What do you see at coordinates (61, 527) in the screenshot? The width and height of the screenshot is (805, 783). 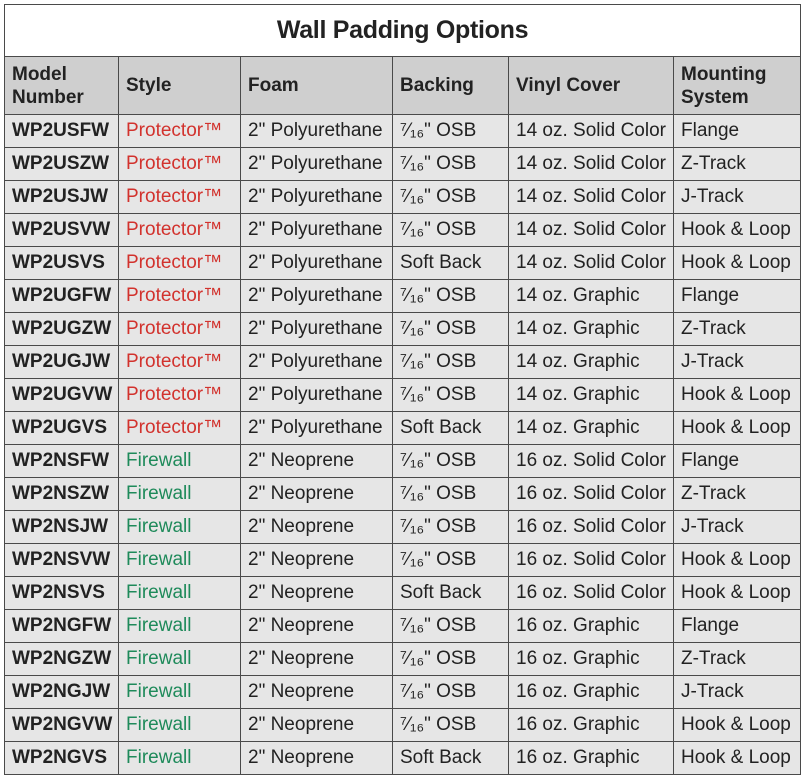 I see `cell-model-number: WP2NSJW` at bounding box center [61, 527].